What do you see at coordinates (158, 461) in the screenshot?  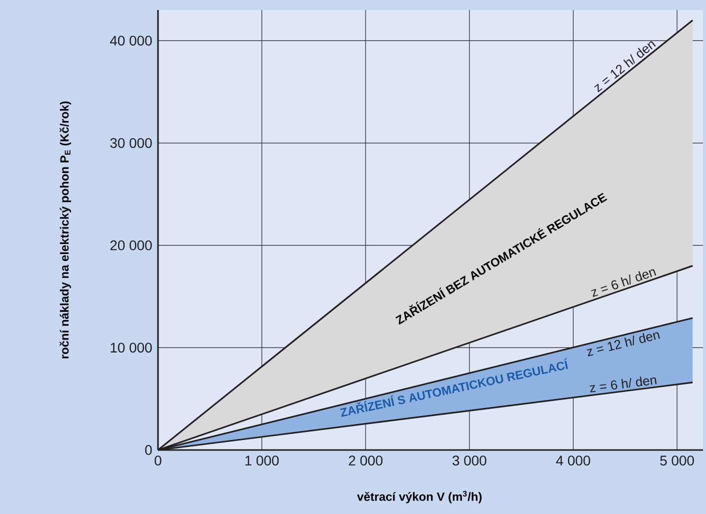 I see `x-tick-label: 0` at bounding box center [158, 461].